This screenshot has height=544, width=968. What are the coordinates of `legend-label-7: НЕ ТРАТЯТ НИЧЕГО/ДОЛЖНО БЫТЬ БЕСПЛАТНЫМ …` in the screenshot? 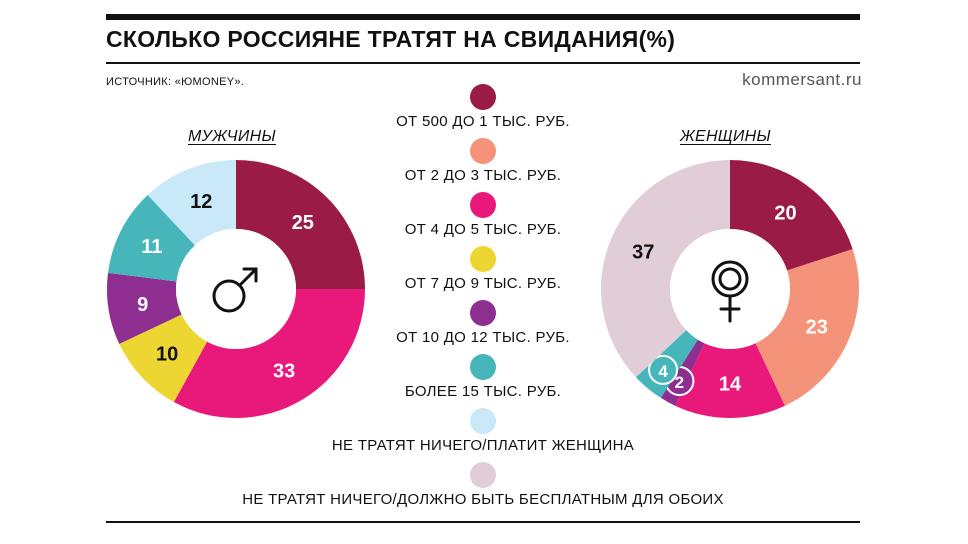 It's located at (483, 499).